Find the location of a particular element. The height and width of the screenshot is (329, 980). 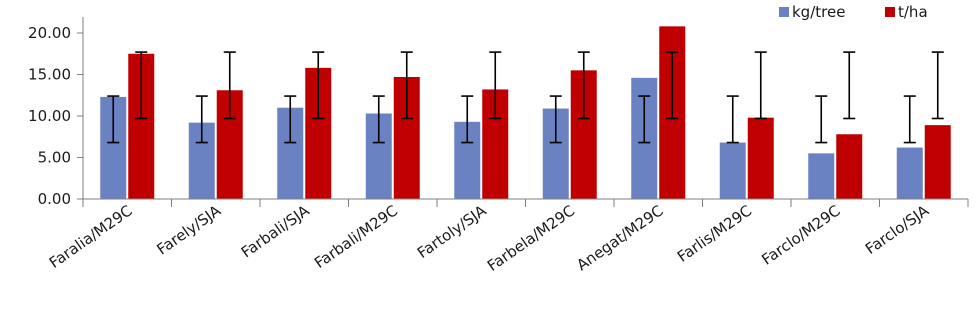

legend-label: kg/tree is located at coordinates (818, 12).